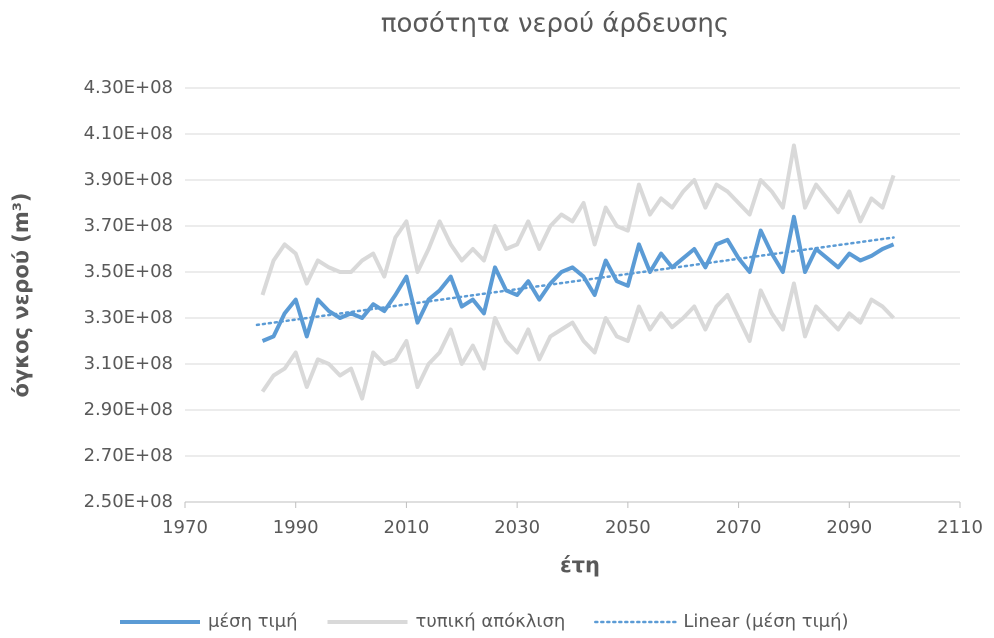 The width and height of the screenshot is (994, 638). I want to click on legend-label: μέση τιμή, so click(253, 621).